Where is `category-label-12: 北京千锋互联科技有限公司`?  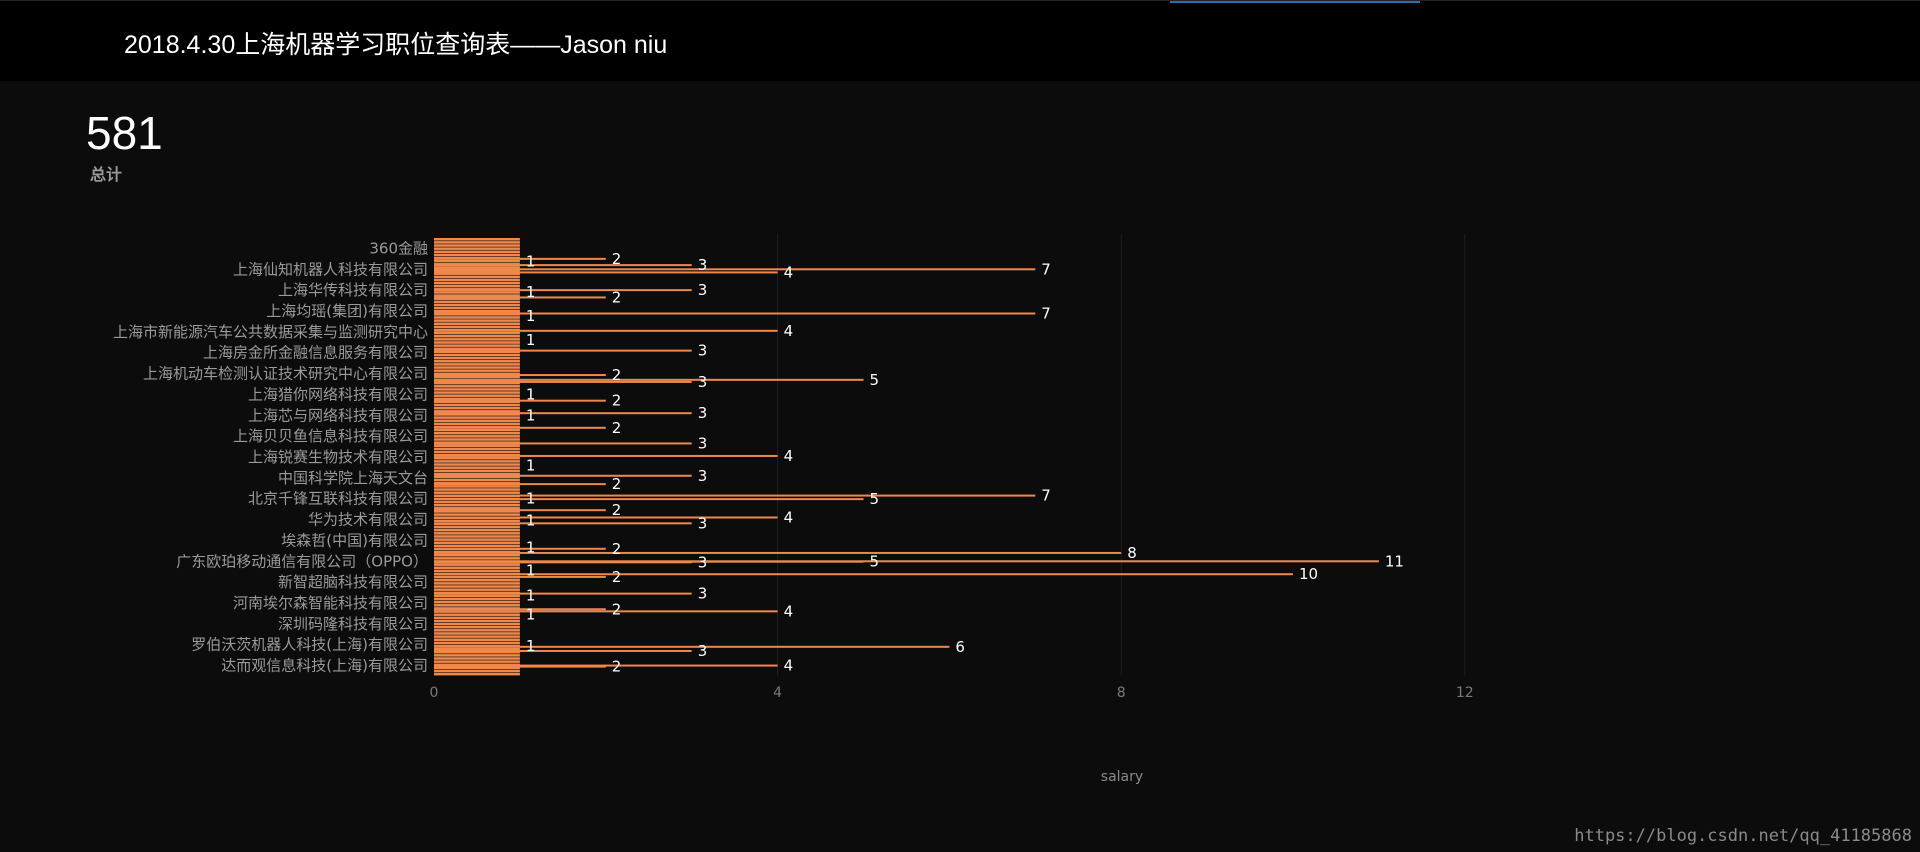 category-label-12: 北京千锋互联科技有限公司 is located at coordinates (338, 499).